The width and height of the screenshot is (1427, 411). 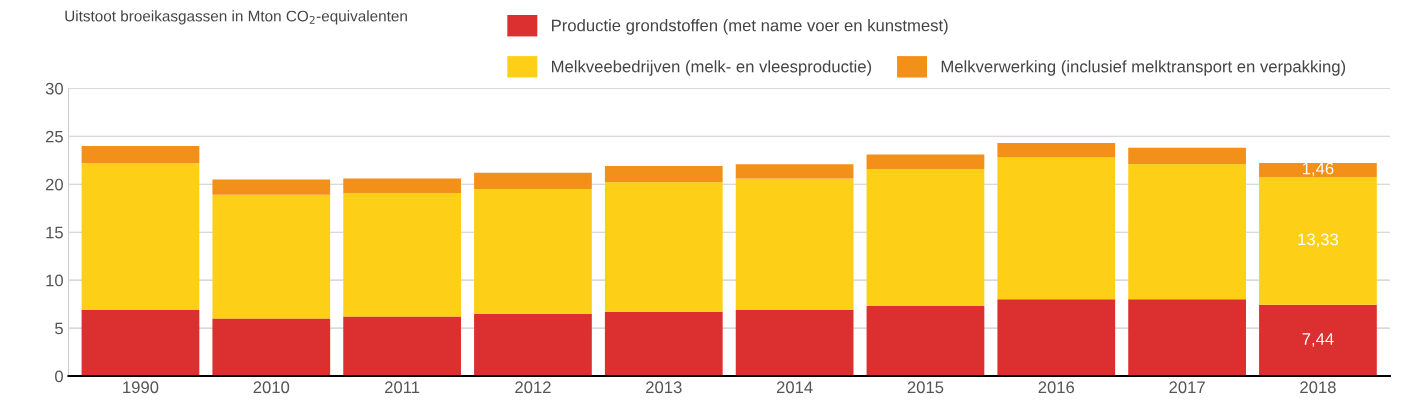 What do you see at coordinates (54, 88) in the screenshot?
I see `y-tick-label: 30` at bounding box center [54, 88].